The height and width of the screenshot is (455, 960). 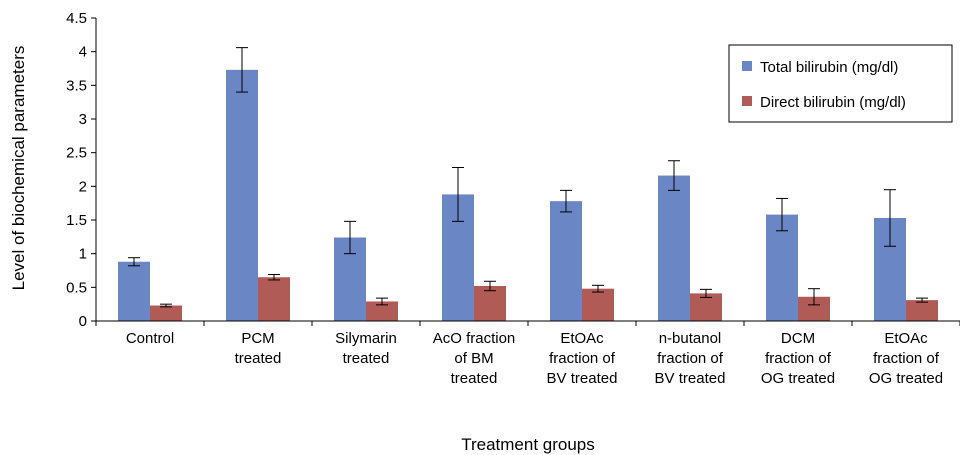 I want to click on x-axis-title: Treatment groups, so click(x=528, y=444).